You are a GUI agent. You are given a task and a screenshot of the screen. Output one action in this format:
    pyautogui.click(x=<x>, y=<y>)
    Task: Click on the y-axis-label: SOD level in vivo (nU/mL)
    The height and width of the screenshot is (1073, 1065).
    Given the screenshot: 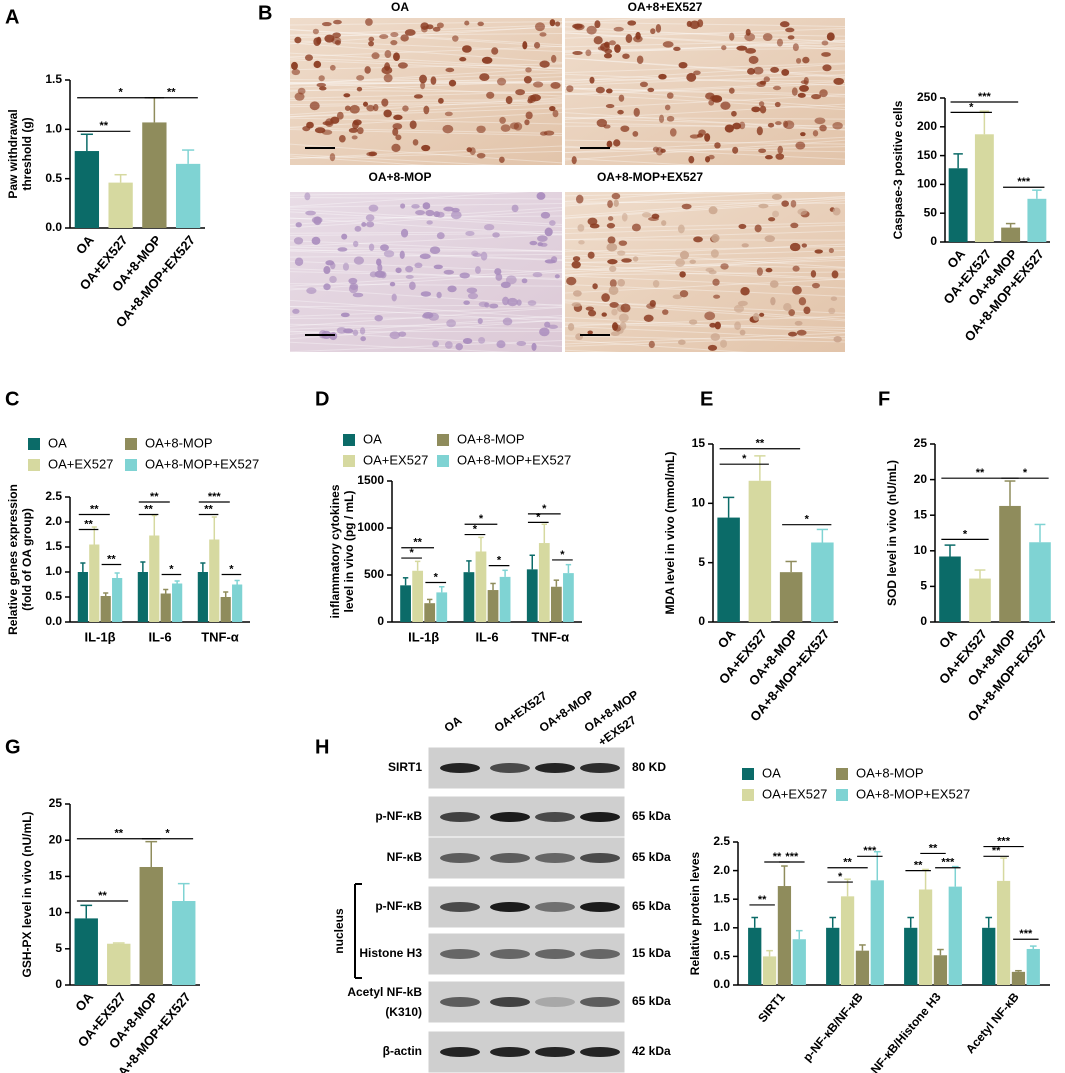 What is the action you would take?
    pyautogui.click(x=892, y=533)
    